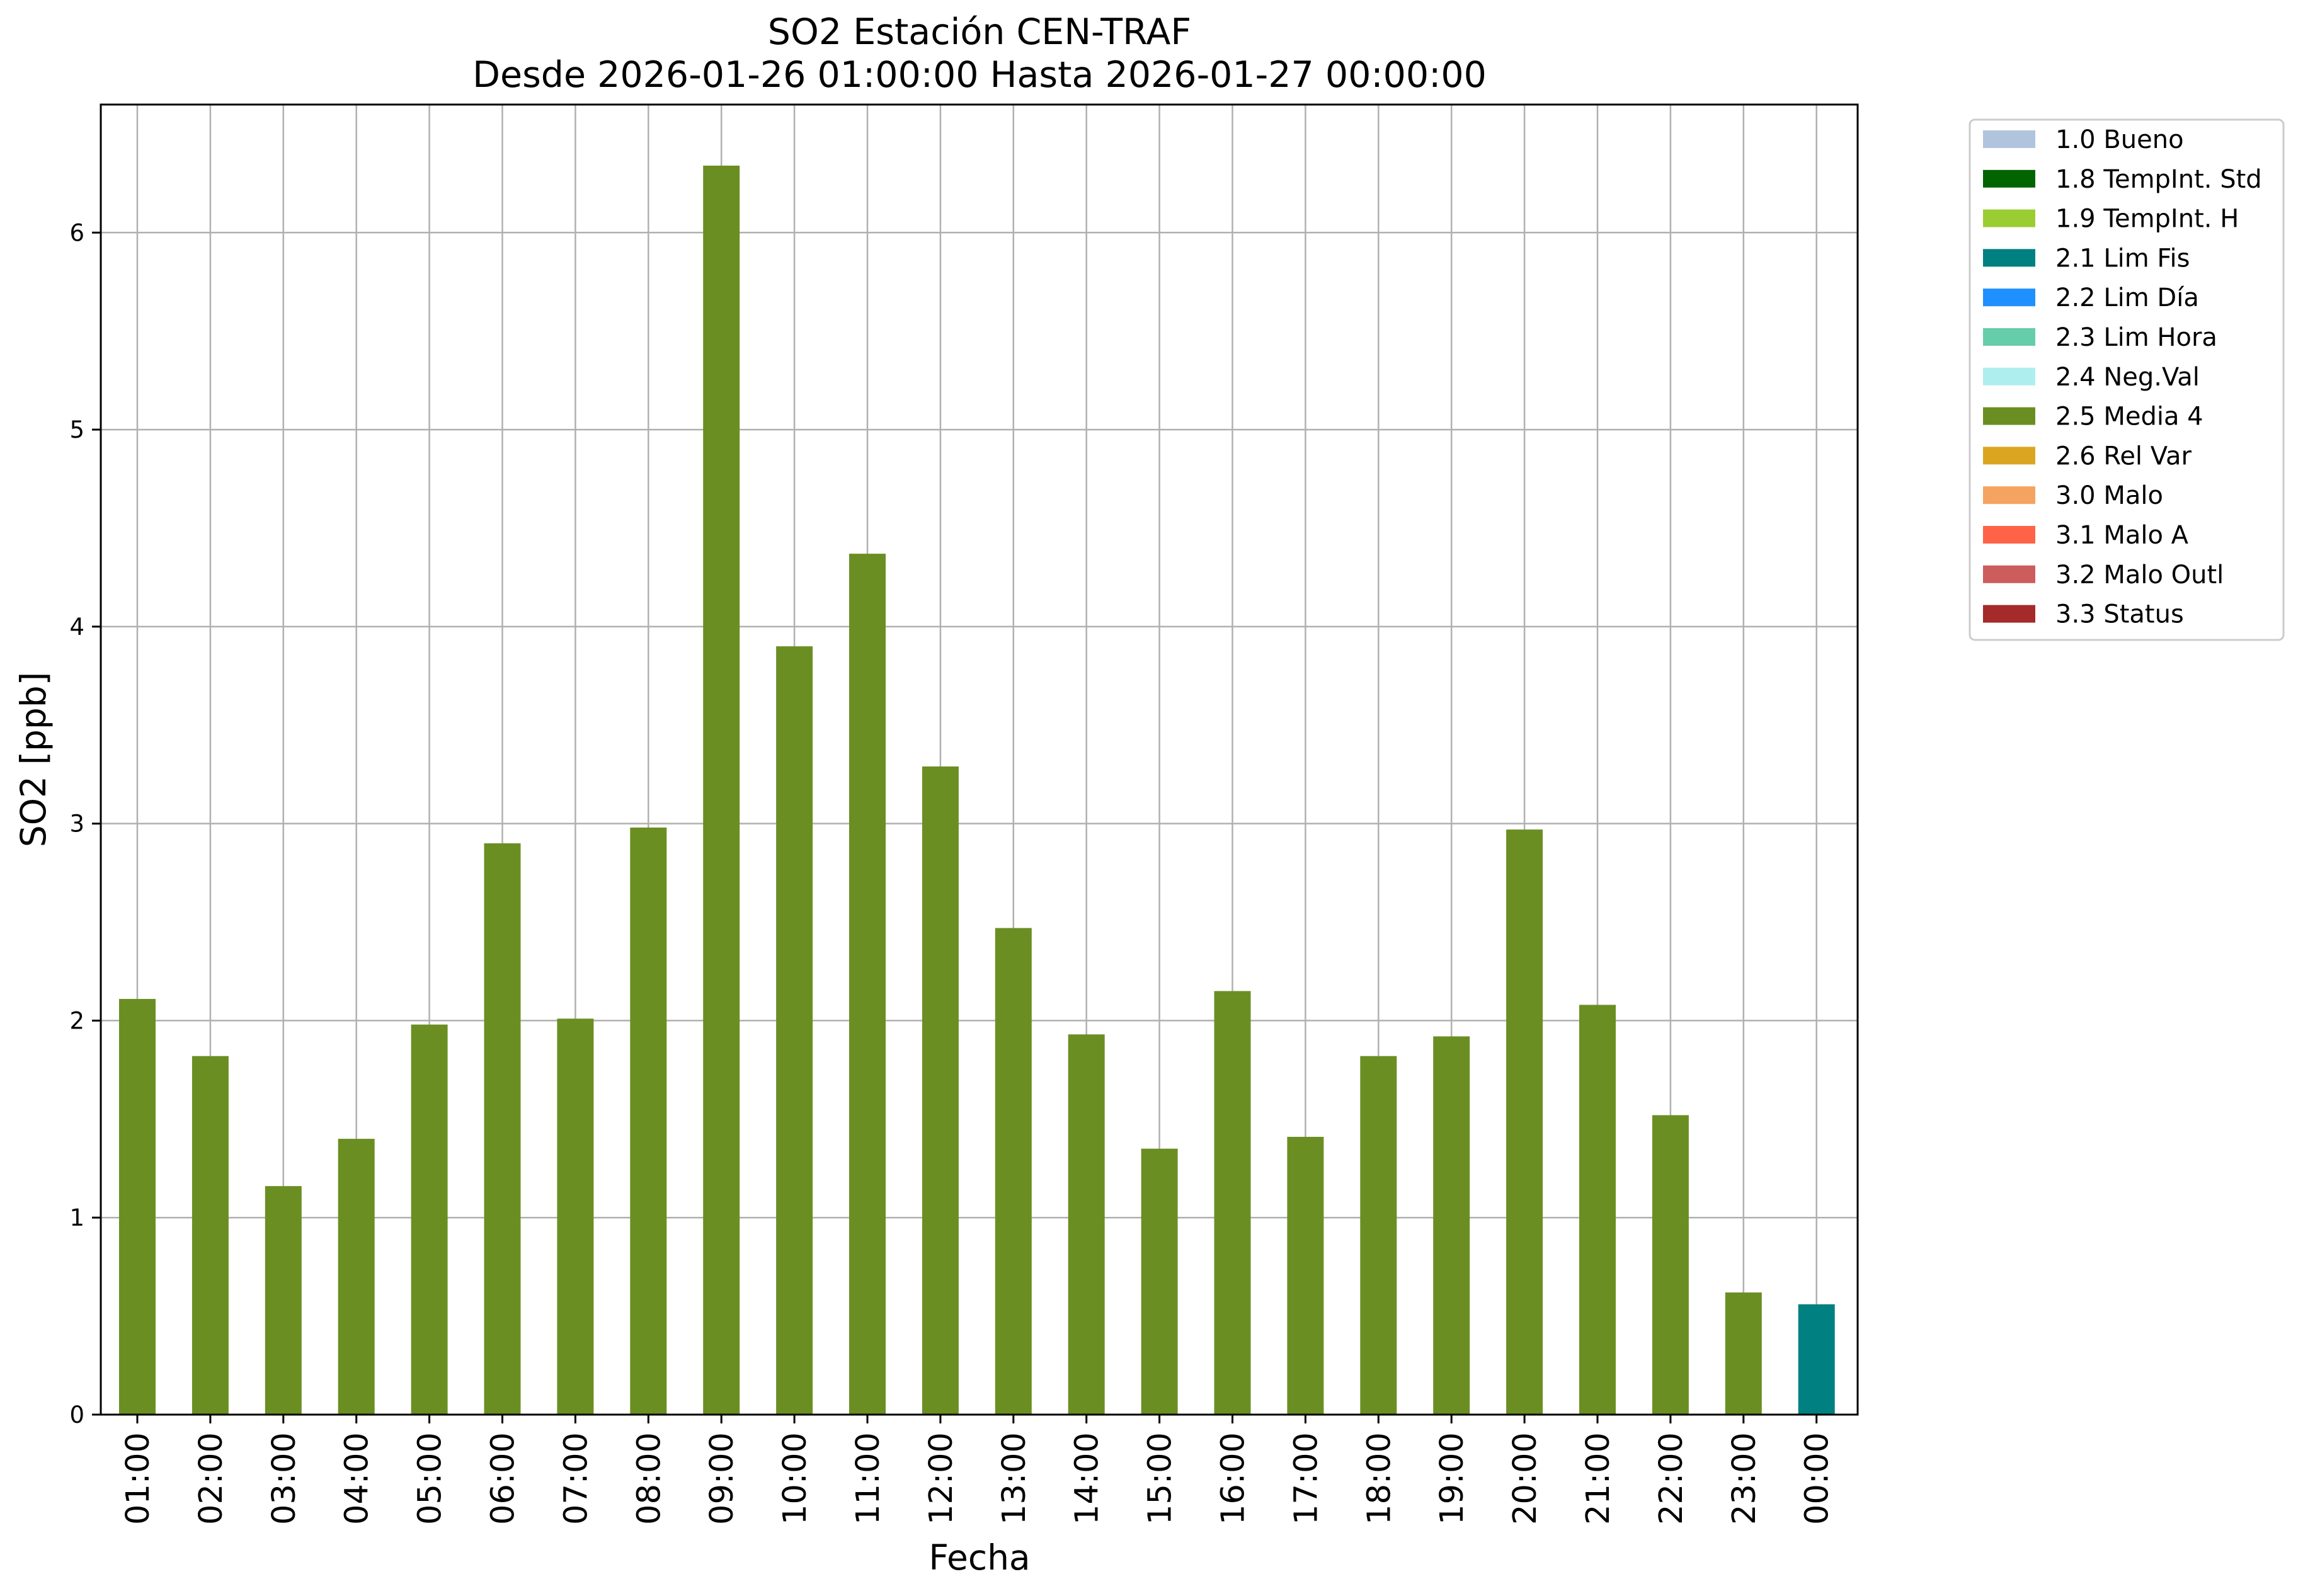  Describe the element at coordinates (1745, 1478) in the screenshot. I see `x-tick-label: 23:00` at that location.